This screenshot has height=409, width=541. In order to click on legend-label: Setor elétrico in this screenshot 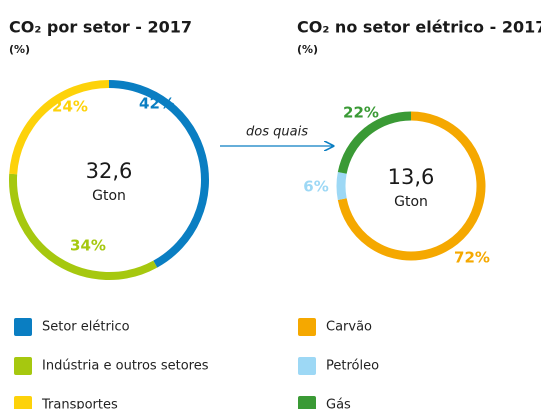, I will do `click(86, 327)`.